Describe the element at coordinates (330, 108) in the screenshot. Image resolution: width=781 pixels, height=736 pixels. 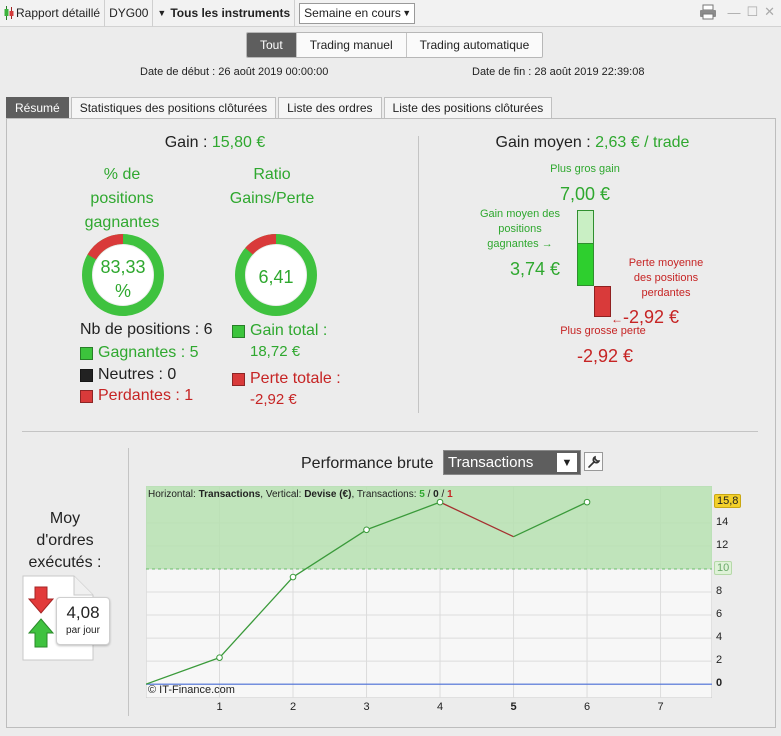
I see `tab-orders: Liste des ordres` at that location.